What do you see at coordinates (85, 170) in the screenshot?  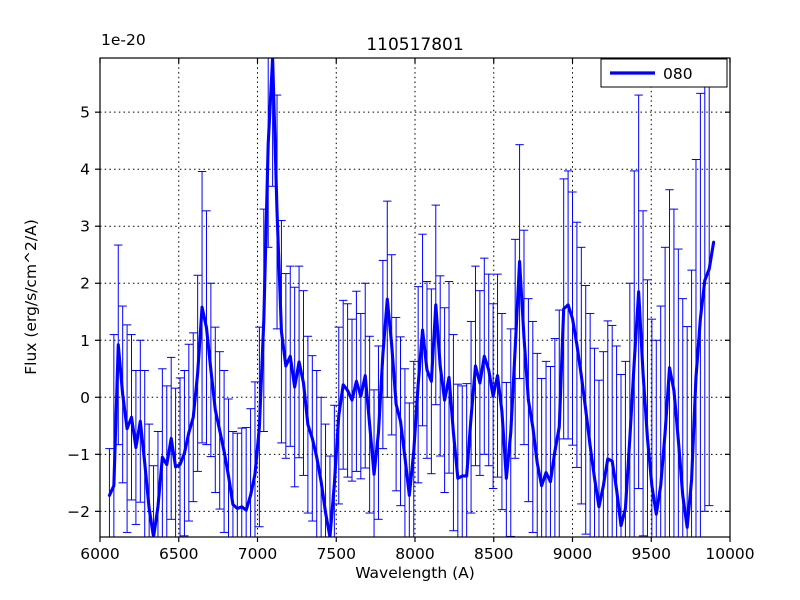 I see `y-tick-label: 4` at bounding box center [85, 170].